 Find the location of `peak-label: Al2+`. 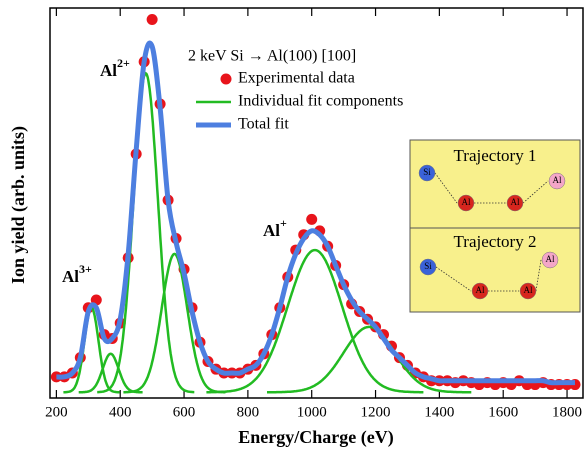

peak-label: Al2+ is located at coordinates (115, 68).